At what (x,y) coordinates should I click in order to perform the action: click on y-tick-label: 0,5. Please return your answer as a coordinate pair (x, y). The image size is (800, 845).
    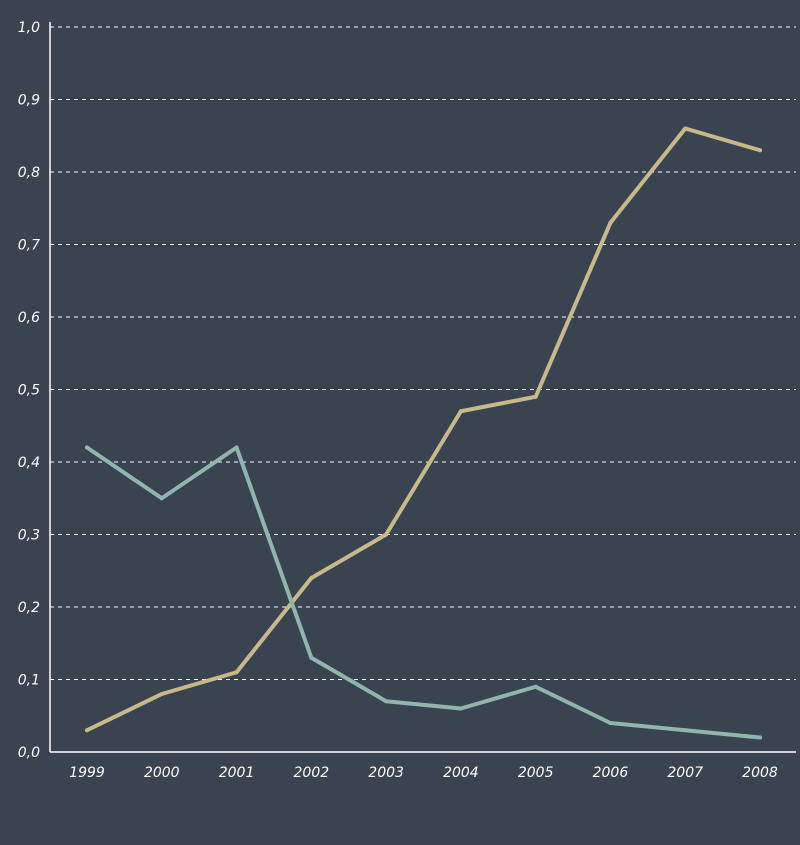
    Looking at the image, I should click on (29, 391).